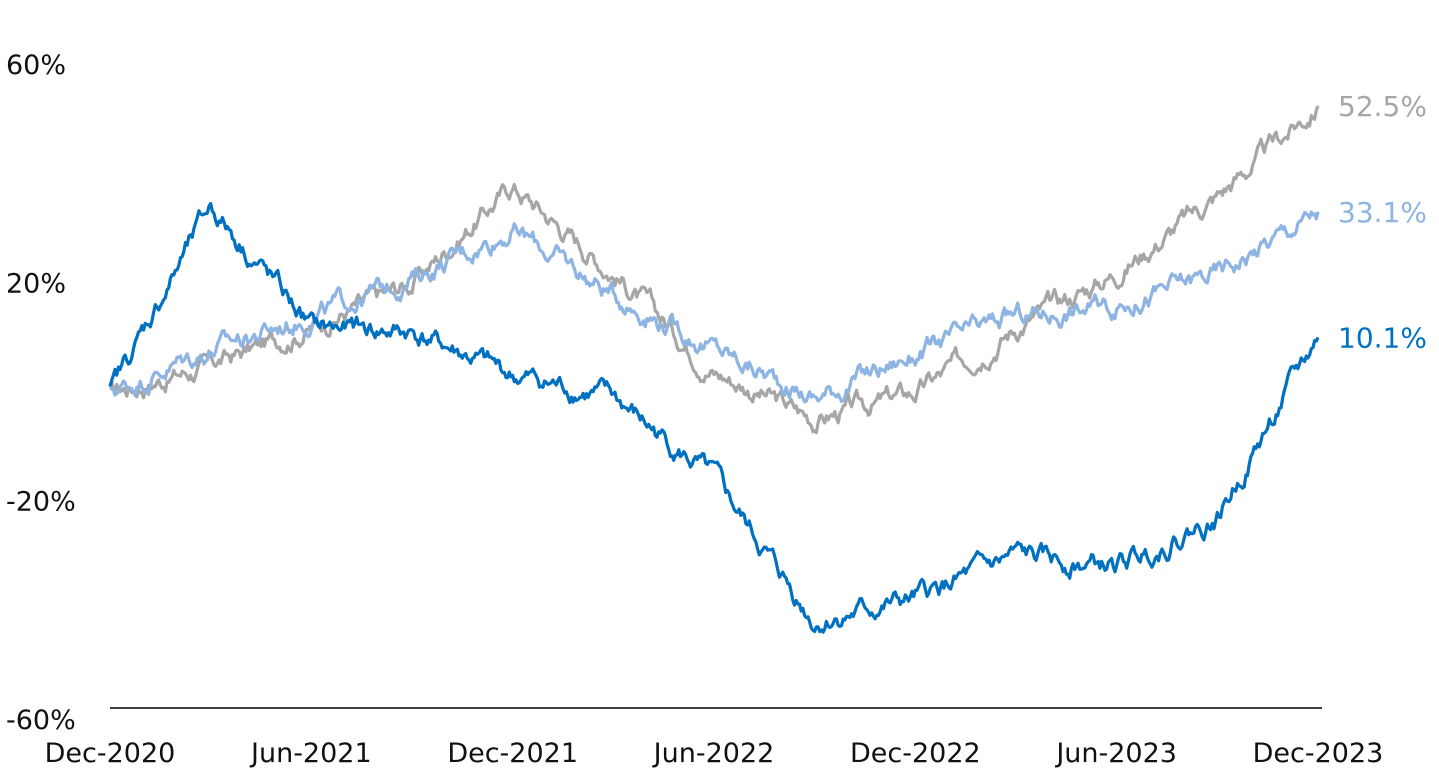 This screenshot has width=1439, height=772. Describe the element at coordinates (41, 502) in the screenshot. I see `y-tick-label: -20%` at that location.